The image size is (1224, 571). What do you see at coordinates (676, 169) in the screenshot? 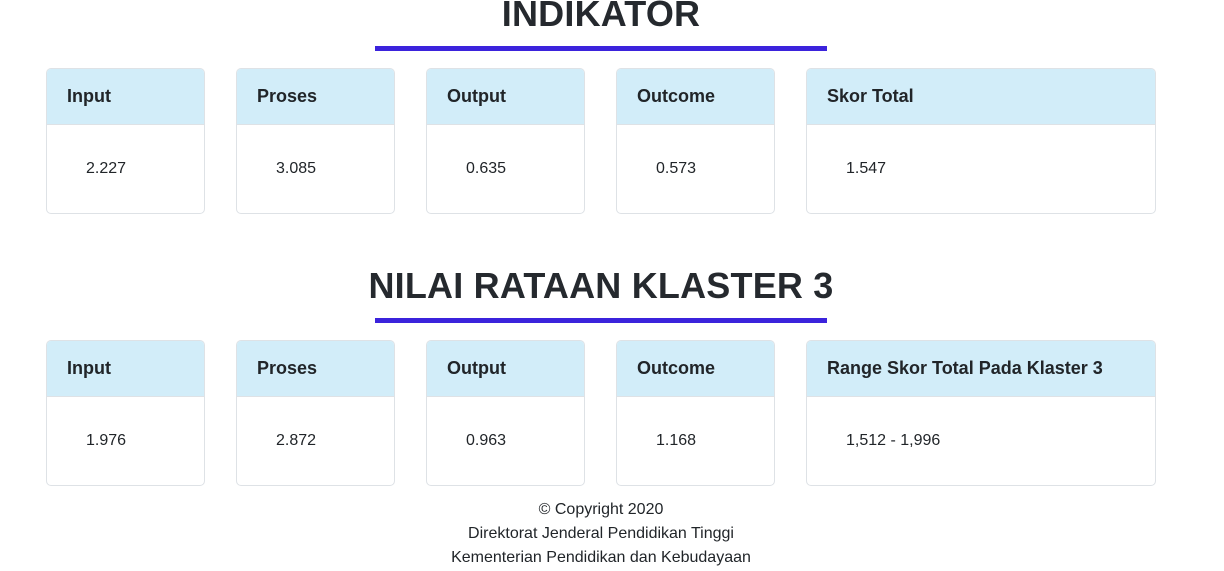
I see `stat-card-value: 0.573` at bounding box center [676, 169].